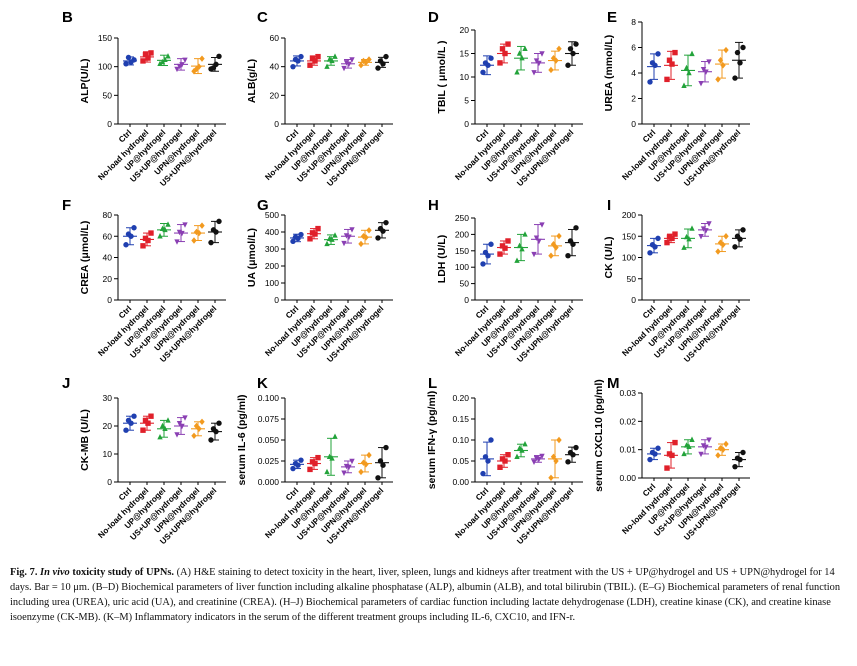 The height and width of the screenshot is (666, 857). Describe the element at coordinates (272, 266) in the screenshot. I see `y-tick-label: 200` at that location.